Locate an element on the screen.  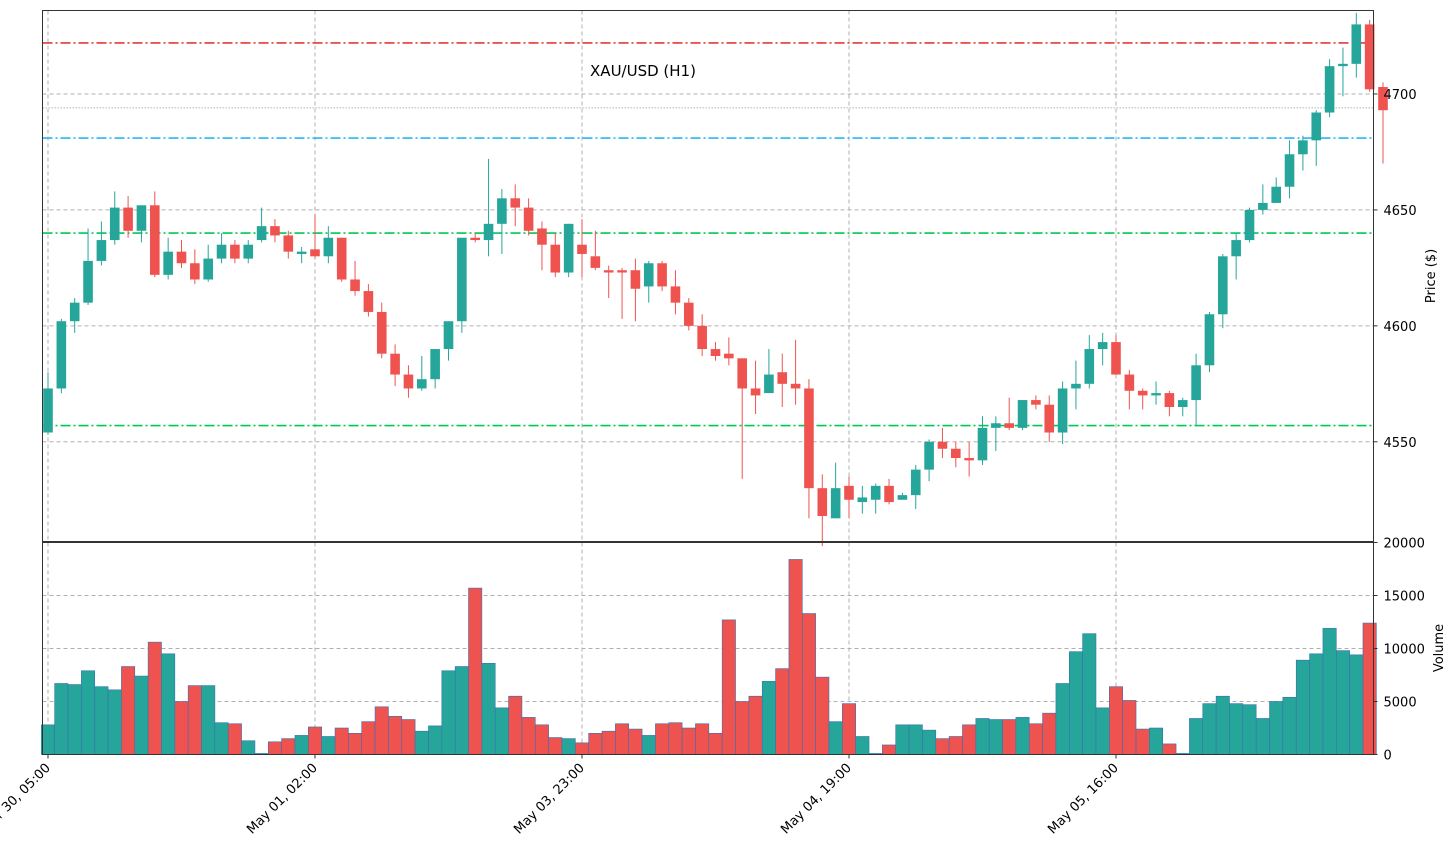
price-axis-ticks: 4550 4600 4650 4700 is located at coordinates (1395, 269).